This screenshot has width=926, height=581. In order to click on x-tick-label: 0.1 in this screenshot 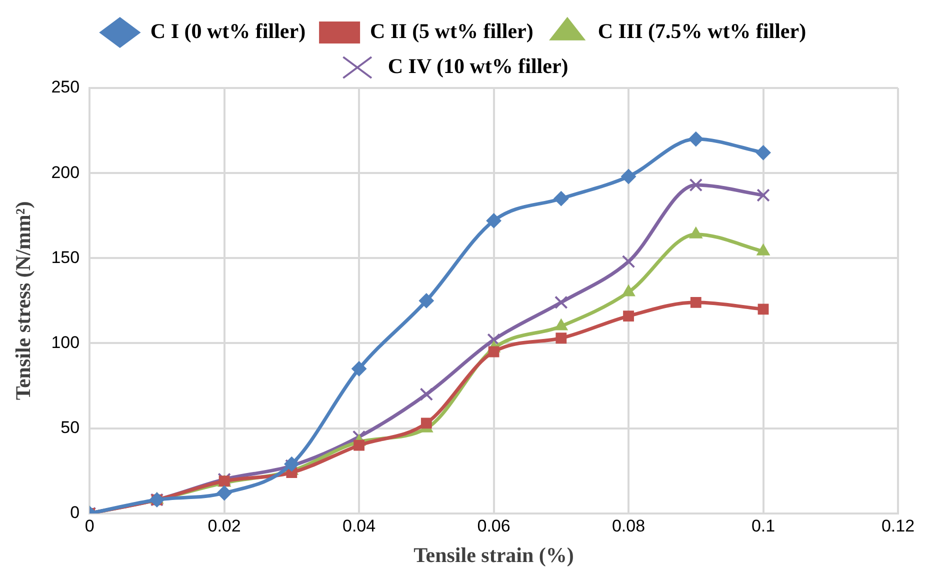, I will do `click(763, 526)`.